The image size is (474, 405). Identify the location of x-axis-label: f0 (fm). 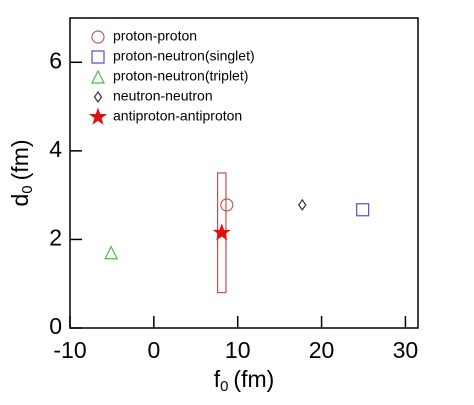
(244, 380).